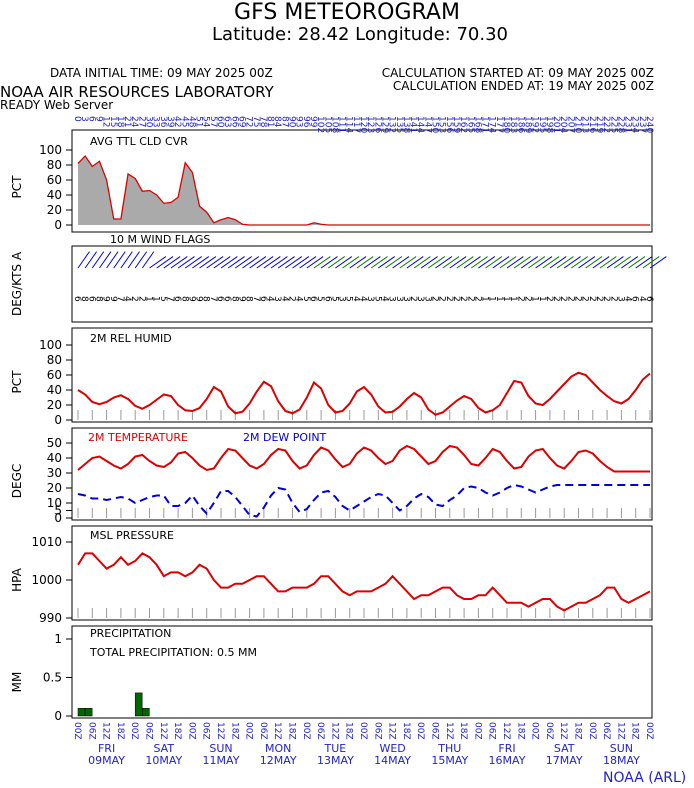  Describe the element at coordinates (278, 748) in the screenshot. I see `day-dow-3: MON` at that location.